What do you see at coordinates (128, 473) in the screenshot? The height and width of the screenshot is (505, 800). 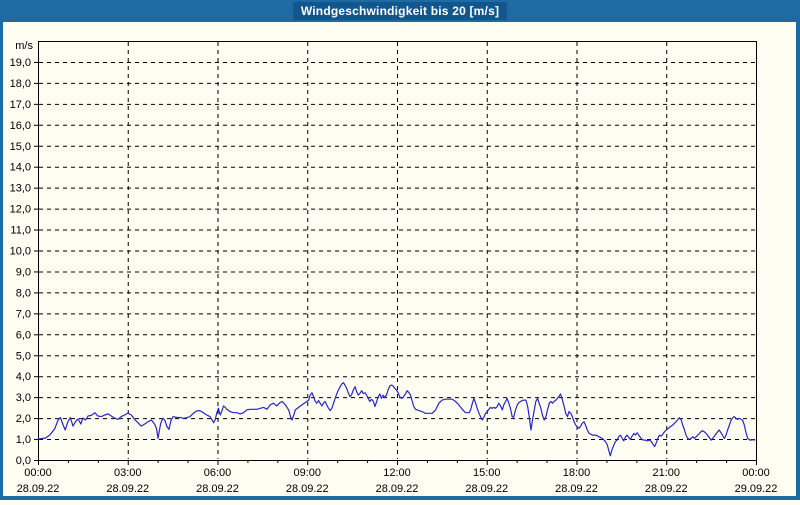 I see `svg-text: 03:00` at bounding box center [128, 473].